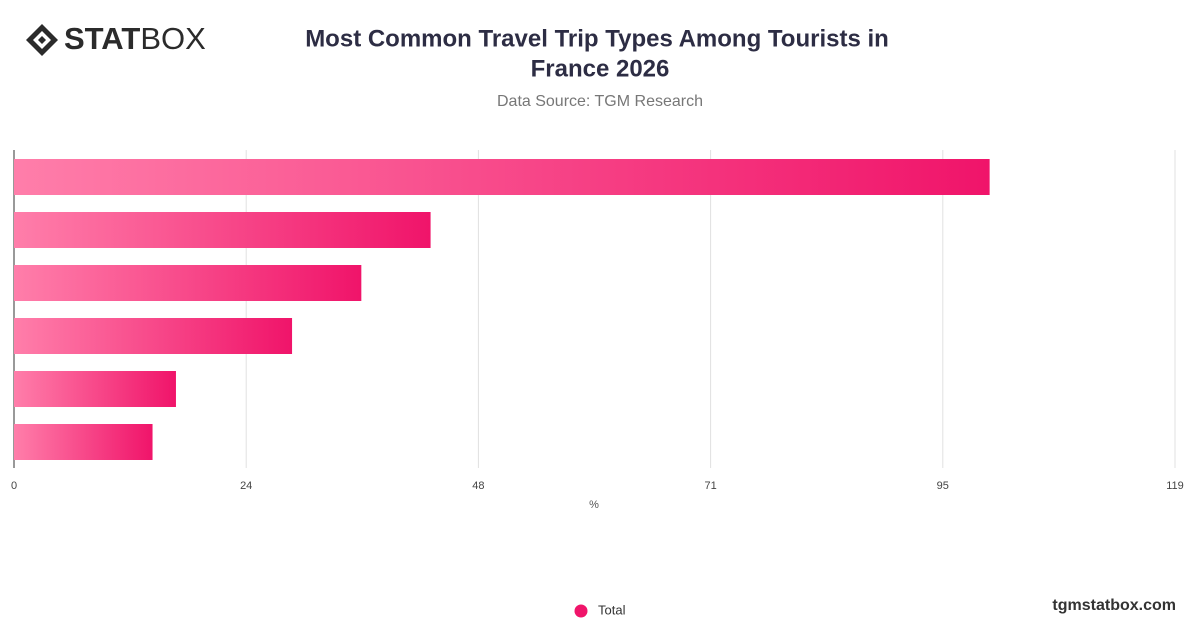 The height and width of the screenshot is (628, 1200). What do you see at coordinates (14, 486) in the screenshot?
I see `x-tick-label: 0` at bounding box center [14, 486].